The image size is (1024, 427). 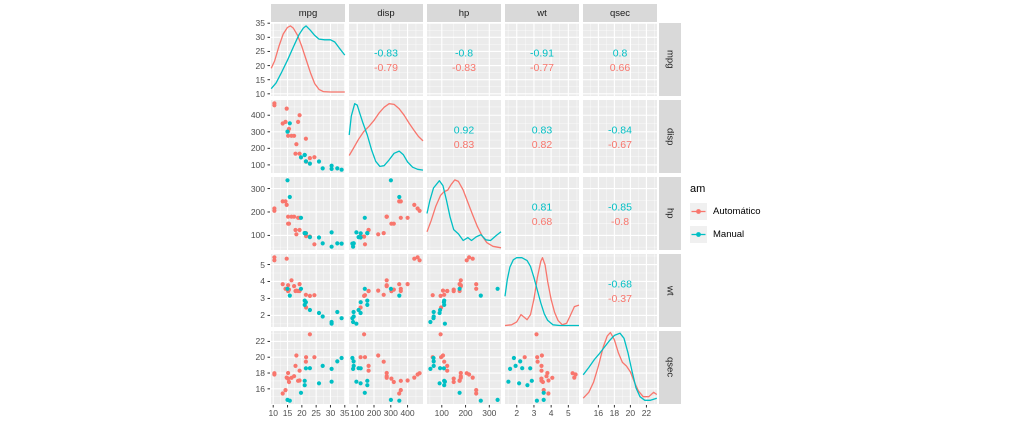 What do you see at coordinates (441, 413) in the screenshot?
I see `x-tick-label-hp-100: 100` at bounding box center [441, 413].